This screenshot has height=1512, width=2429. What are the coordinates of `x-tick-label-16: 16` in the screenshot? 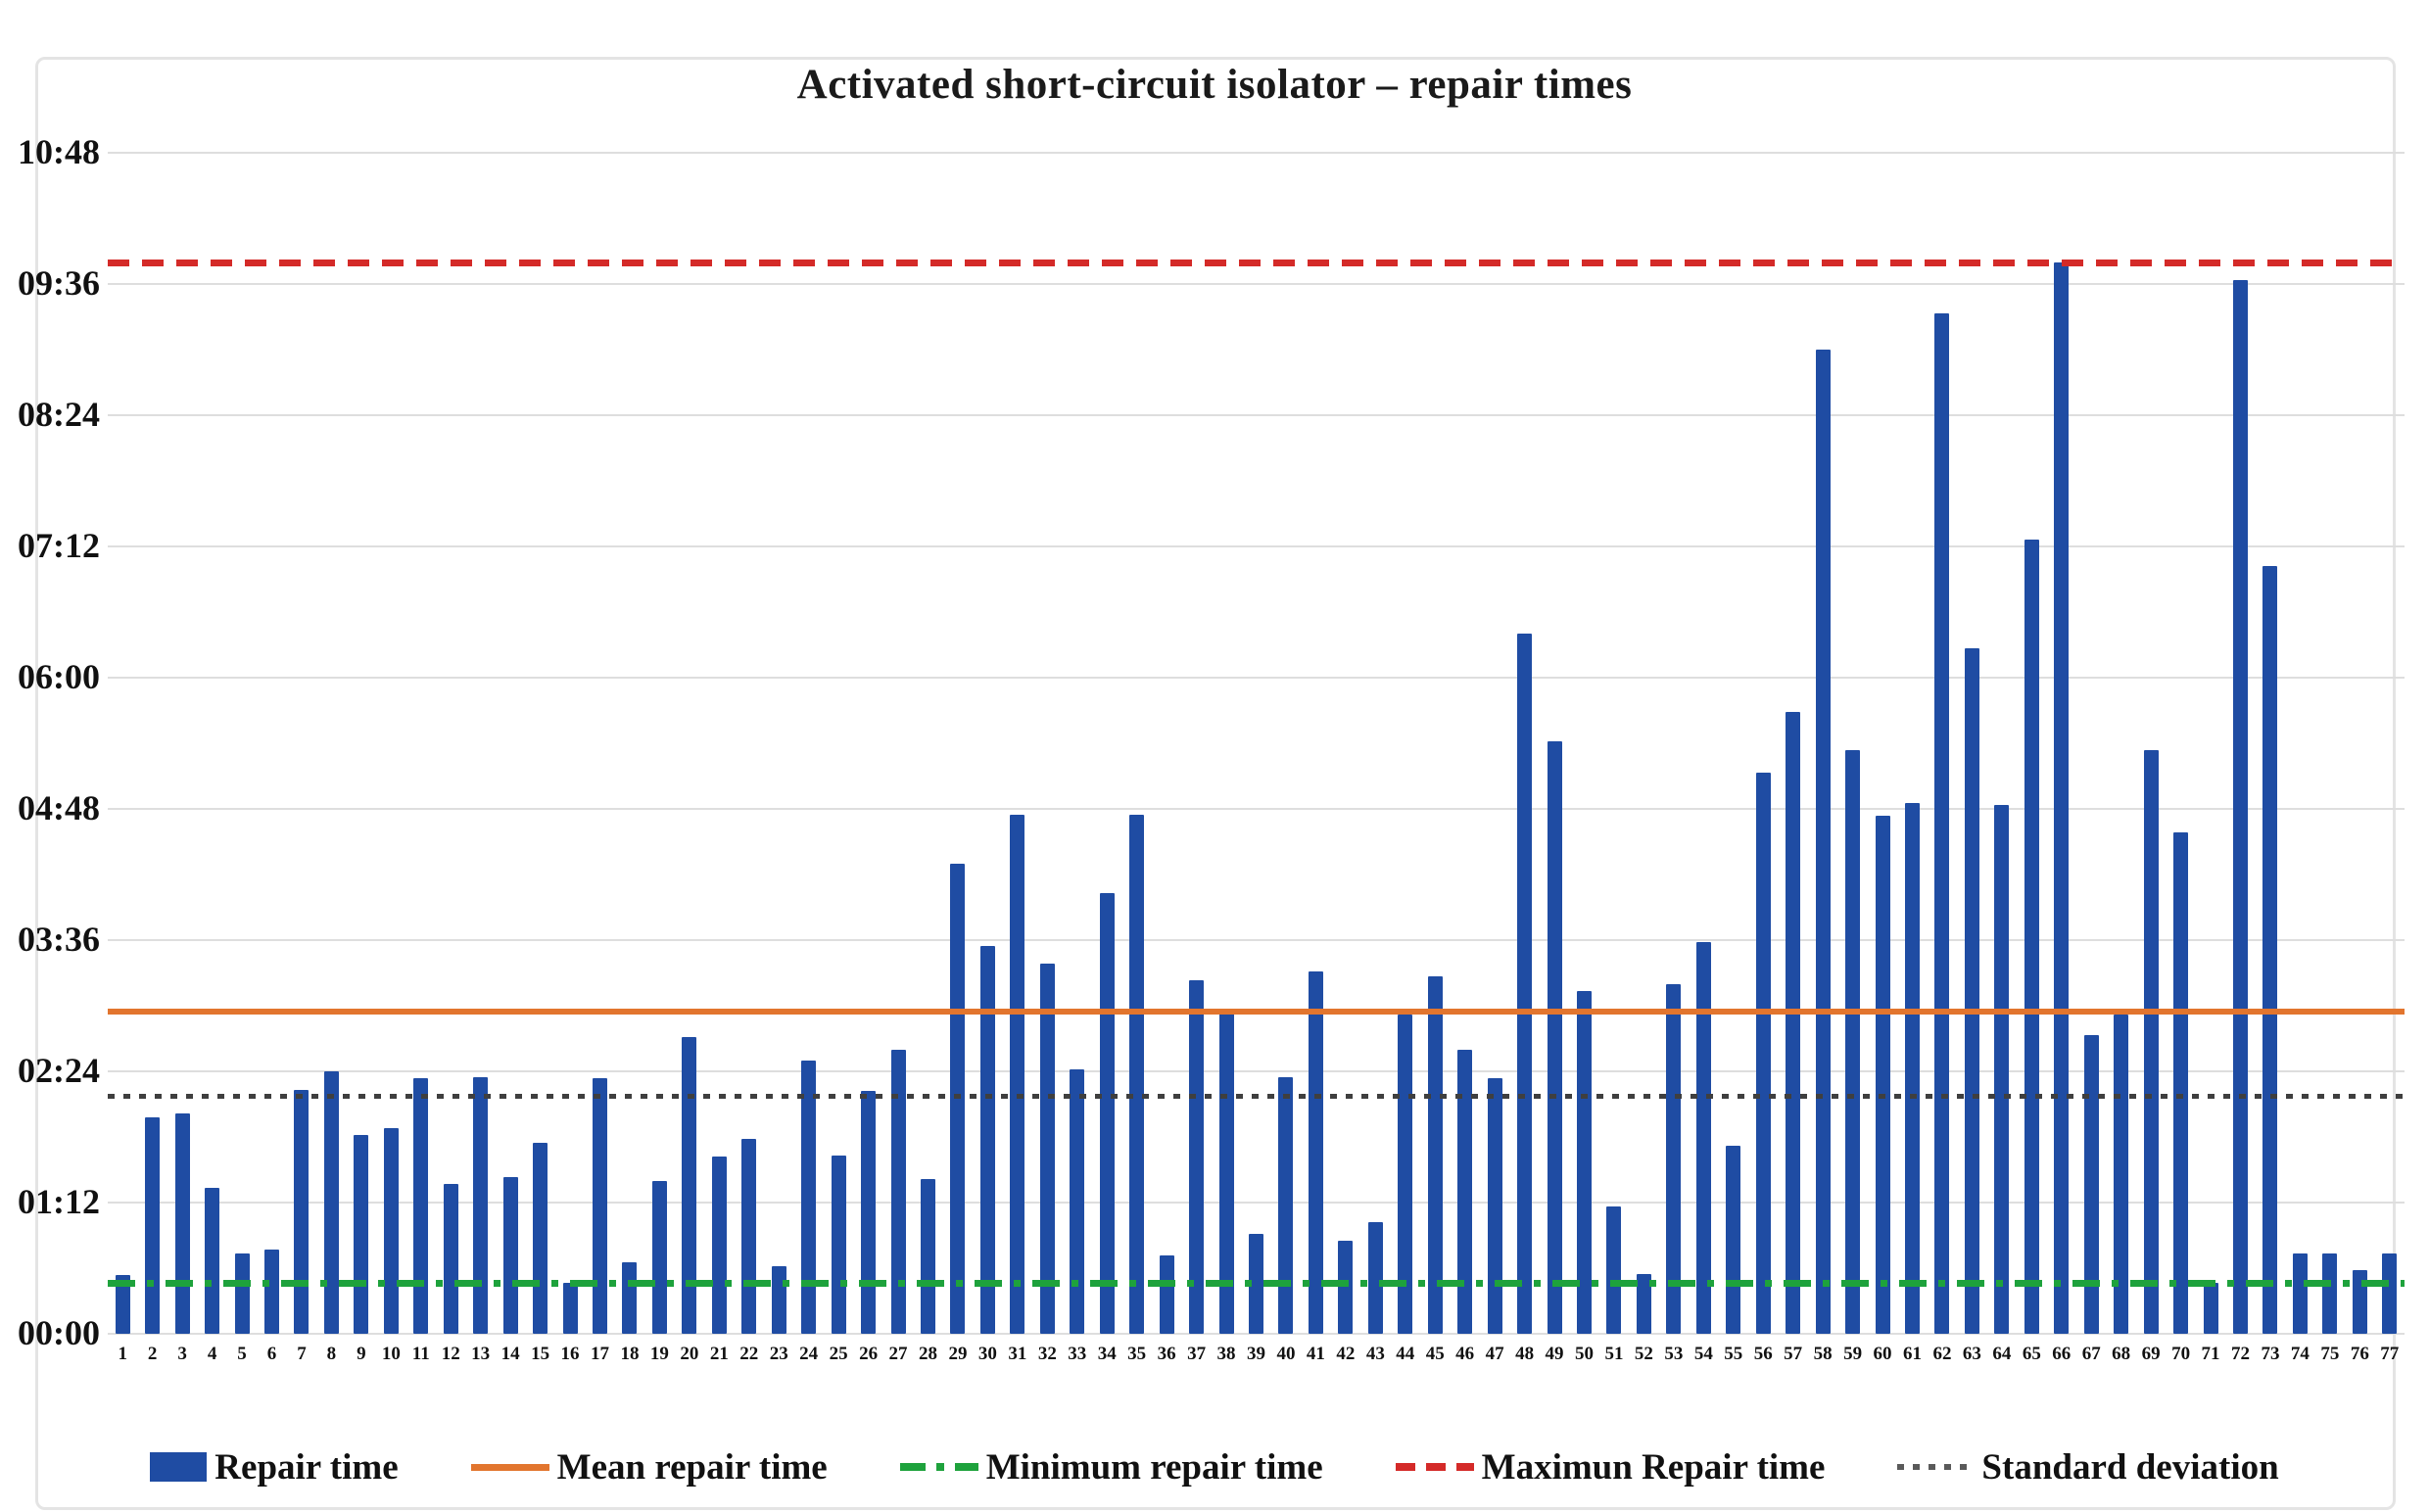 It's located at (570, 1354).